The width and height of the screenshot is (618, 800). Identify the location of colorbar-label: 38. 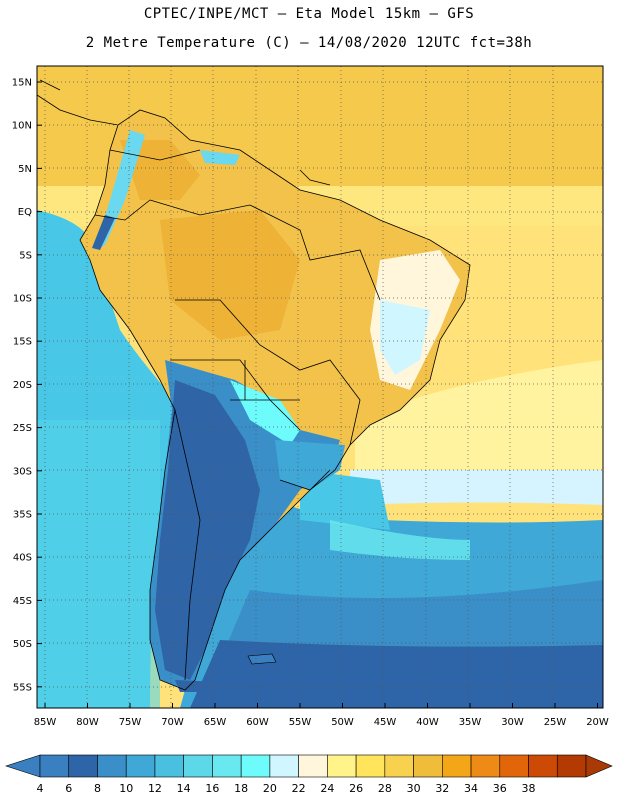
(528, 788).